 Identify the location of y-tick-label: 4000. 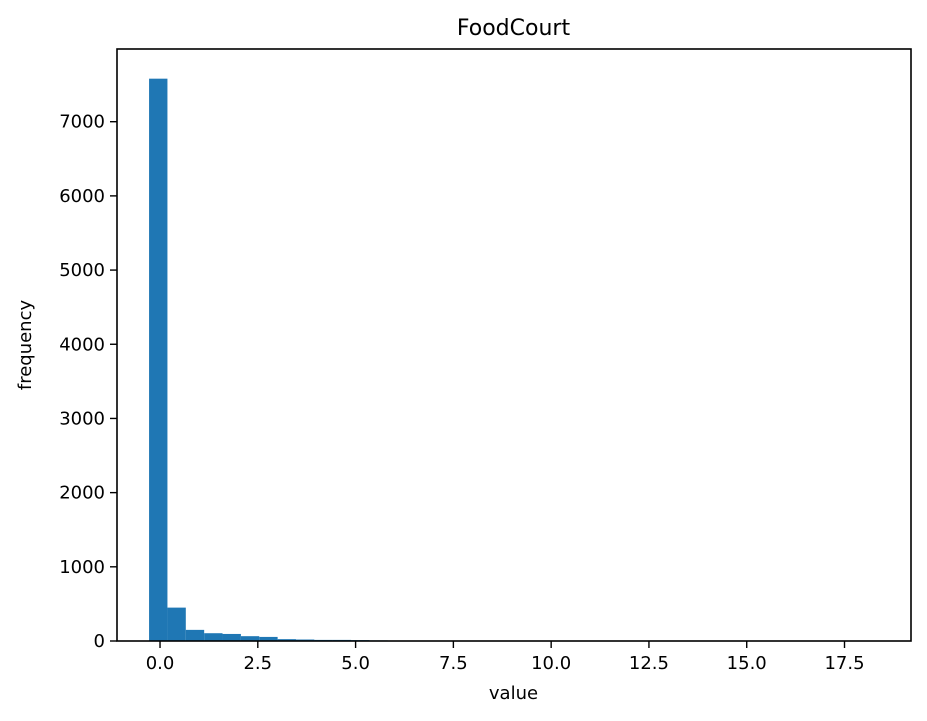
(82, 344).